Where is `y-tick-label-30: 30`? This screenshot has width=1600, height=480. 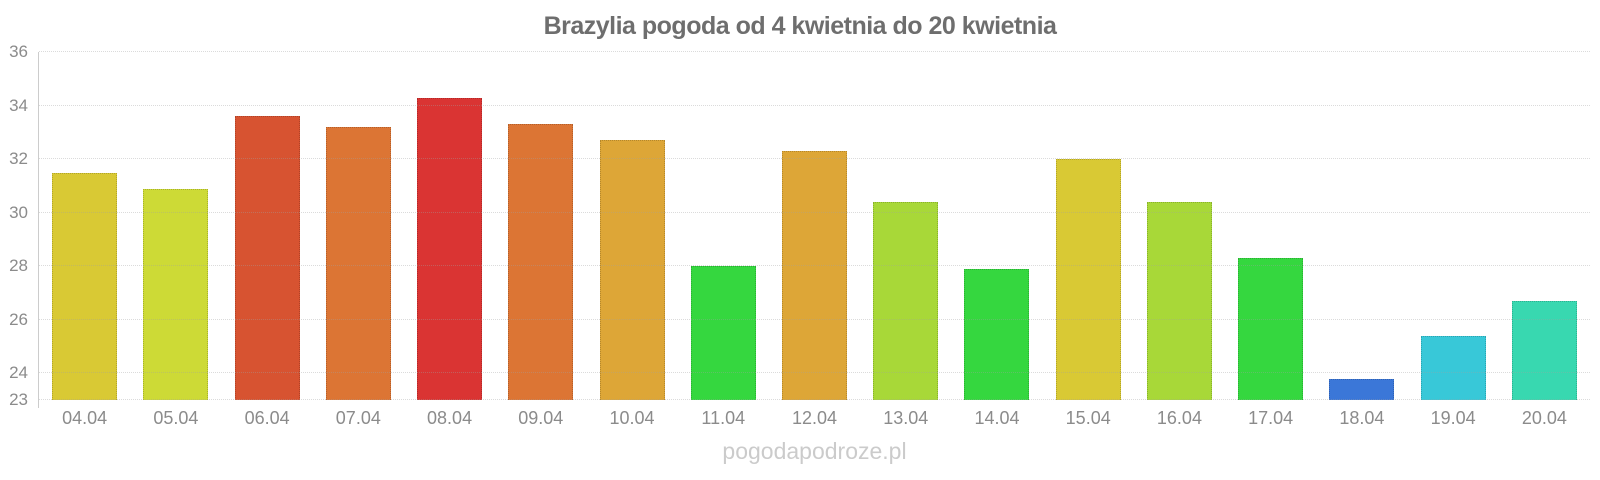 y-tick-label-30: 30 is located at coordinates (18, 212).